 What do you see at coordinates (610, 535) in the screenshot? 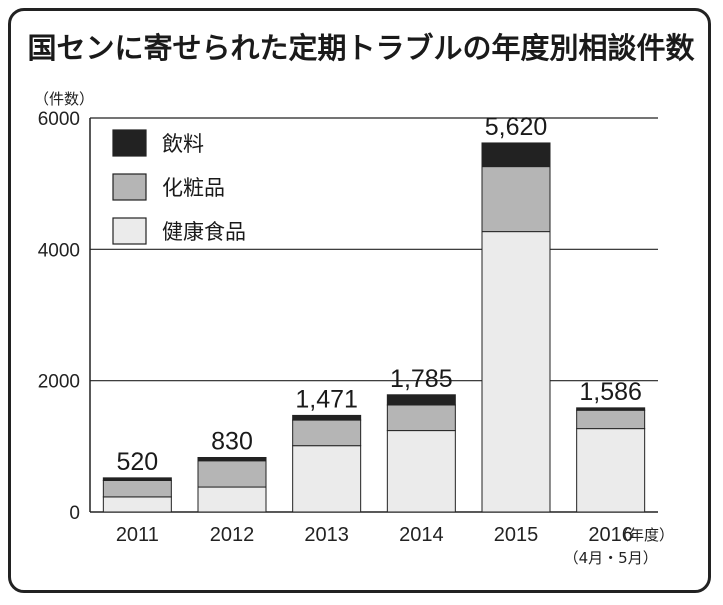
I see `x-tick-label: 2016` at bounding box center [610, 535].